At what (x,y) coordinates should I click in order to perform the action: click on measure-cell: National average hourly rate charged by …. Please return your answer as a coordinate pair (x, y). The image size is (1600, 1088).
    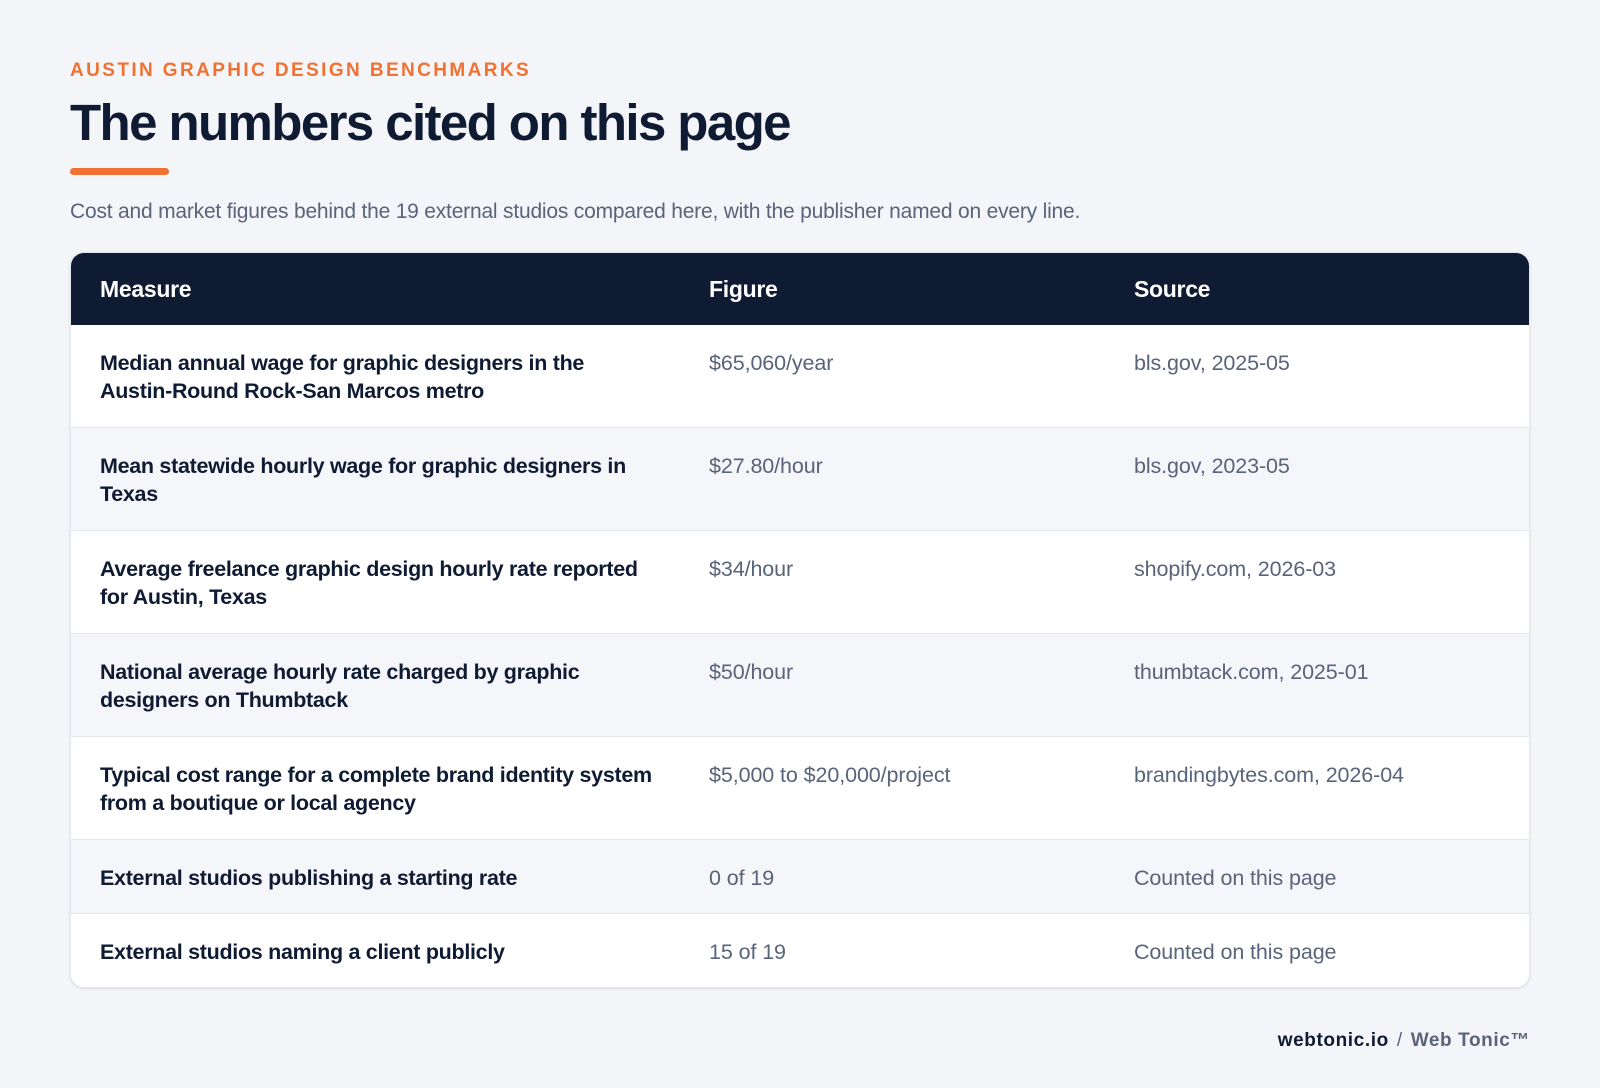
    Looking at the image, I should click on (340, 686).